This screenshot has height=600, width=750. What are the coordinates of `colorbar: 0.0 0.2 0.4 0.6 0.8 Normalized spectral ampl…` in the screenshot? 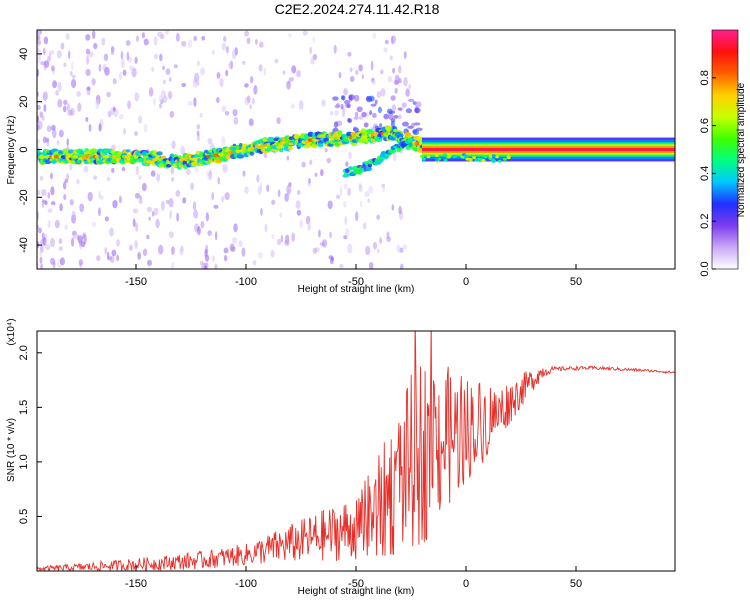 It's located at (723, 153).